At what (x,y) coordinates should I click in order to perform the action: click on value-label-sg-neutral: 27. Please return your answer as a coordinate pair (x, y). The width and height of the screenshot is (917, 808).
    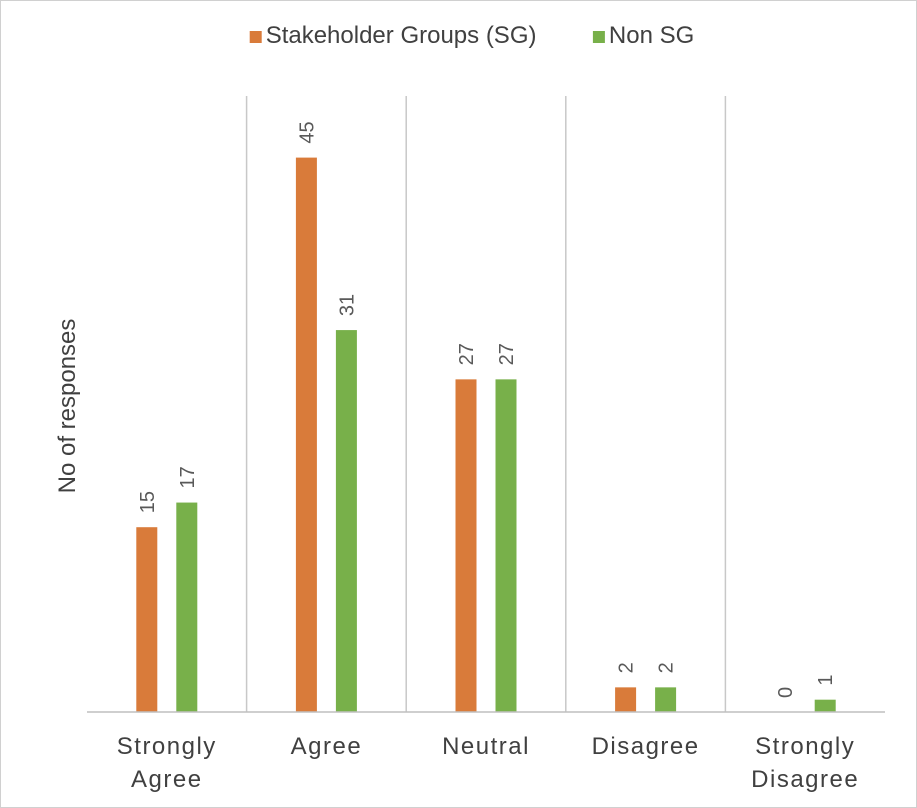
    Looking at the image, I should click on (467, 354).